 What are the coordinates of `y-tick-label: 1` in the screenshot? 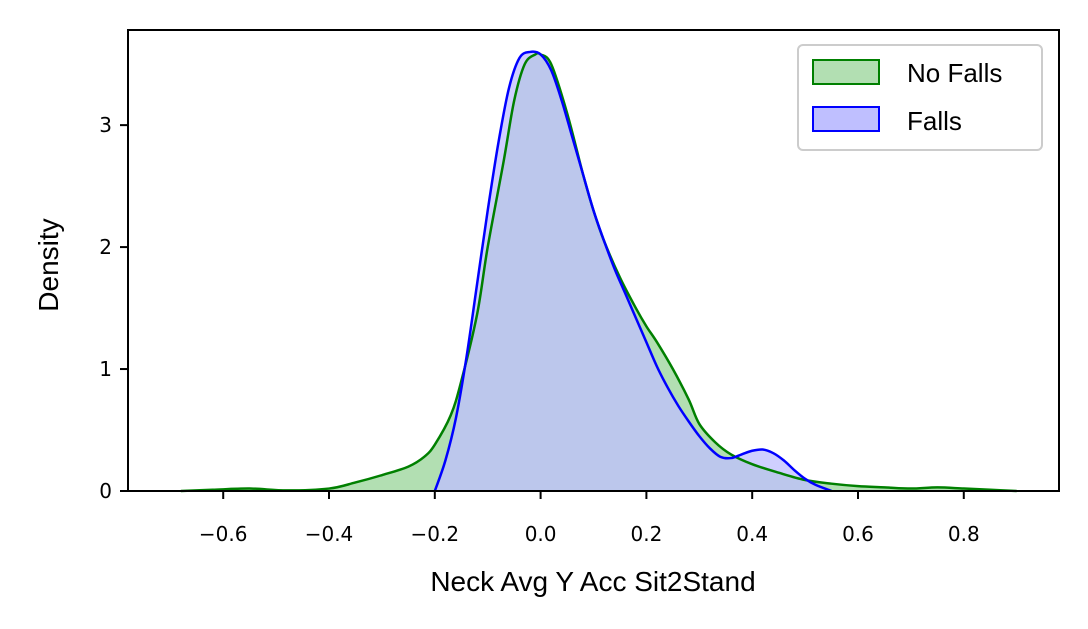 It's located at (105, 369).